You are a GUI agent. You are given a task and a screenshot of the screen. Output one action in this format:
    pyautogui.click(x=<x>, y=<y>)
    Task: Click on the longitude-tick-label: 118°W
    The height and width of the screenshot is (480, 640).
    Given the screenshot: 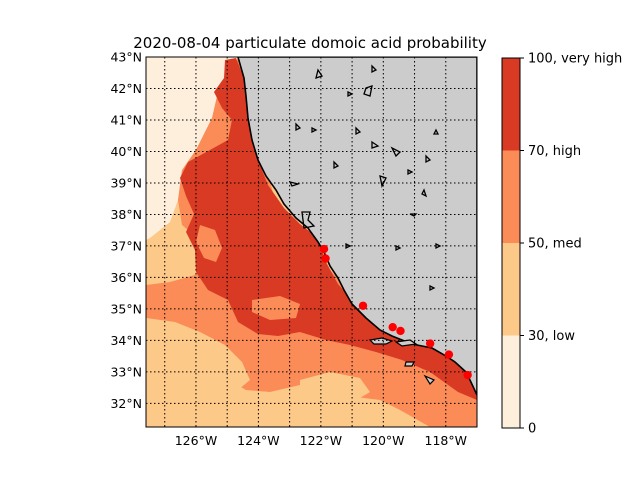 What is the action you would take?
    pyautogui.click(x=446, y=440)
    